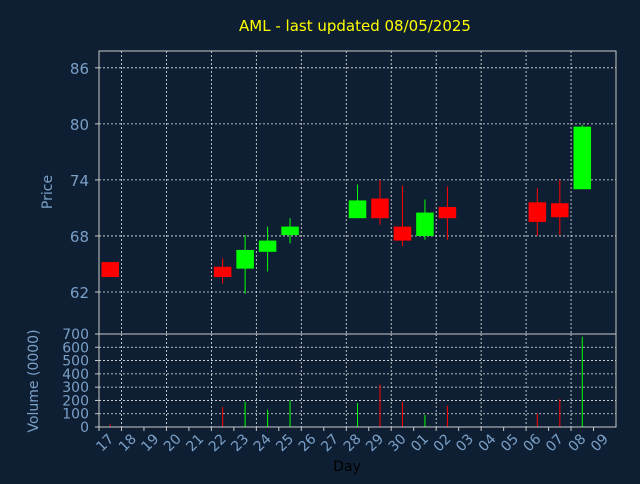  Describe the element at coordinates (79, 293) in the screenshot. I see `price-tick-label: 62` at that location.